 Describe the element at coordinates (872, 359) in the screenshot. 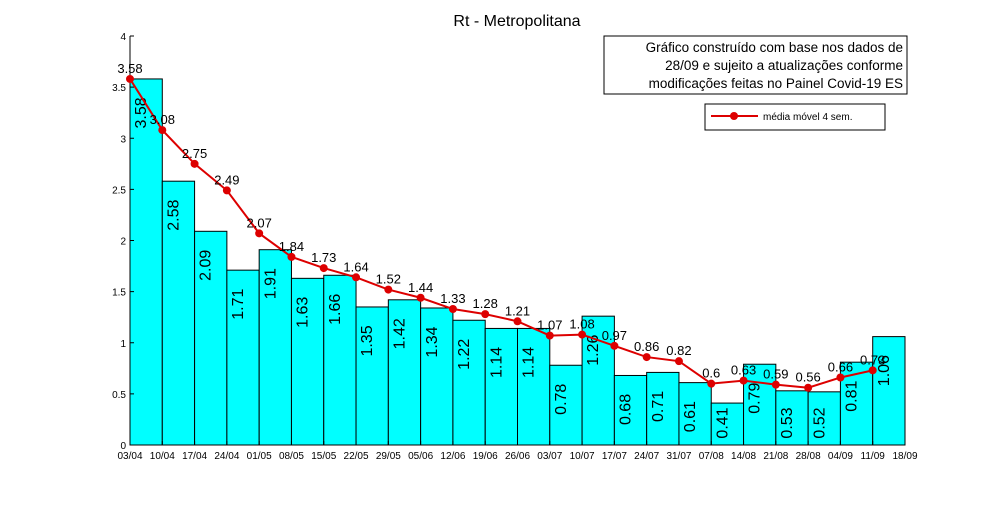

I see `line-value-label: 0.73` at that location.